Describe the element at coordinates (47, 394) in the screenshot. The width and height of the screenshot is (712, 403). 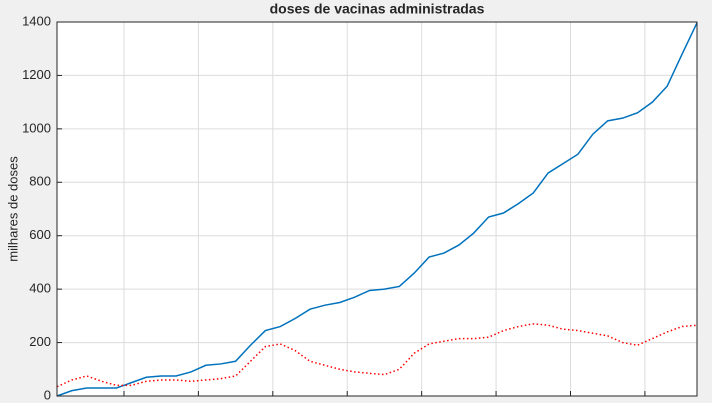
I see `y-tick-label: 0` at that location.